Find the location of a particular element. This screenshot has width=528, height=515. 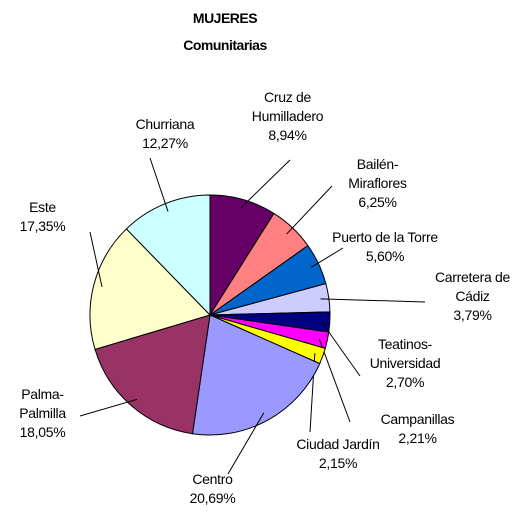

slice-value: 8,94% is located at coordinates (287, 135).